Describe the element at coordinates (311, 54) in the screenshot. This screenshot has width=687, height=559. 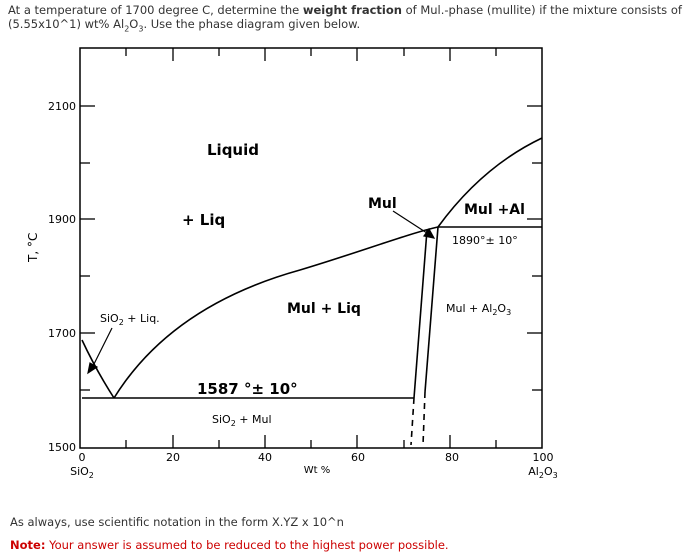
I see `x-ticks-top` at that location.